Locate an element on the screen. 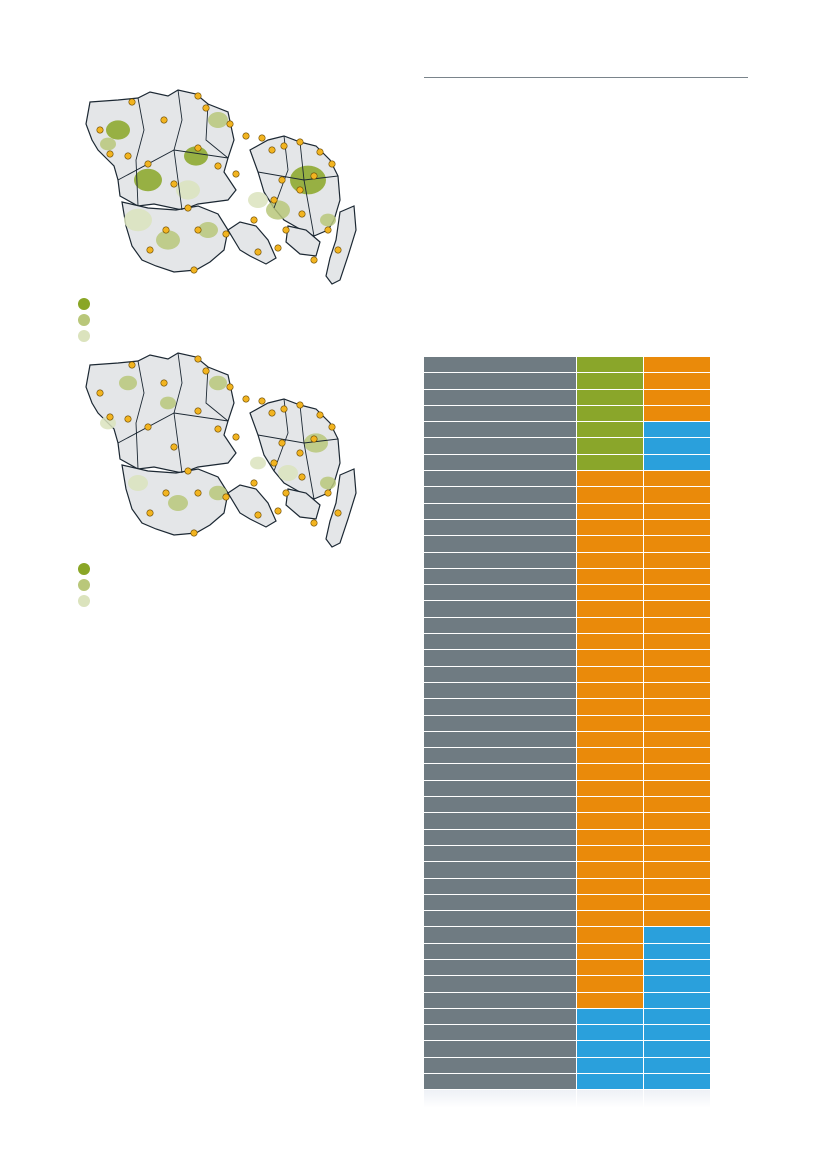 The height and width of the screenshot is (1169, 827). map-graphic is located at coordinates (221, 450).